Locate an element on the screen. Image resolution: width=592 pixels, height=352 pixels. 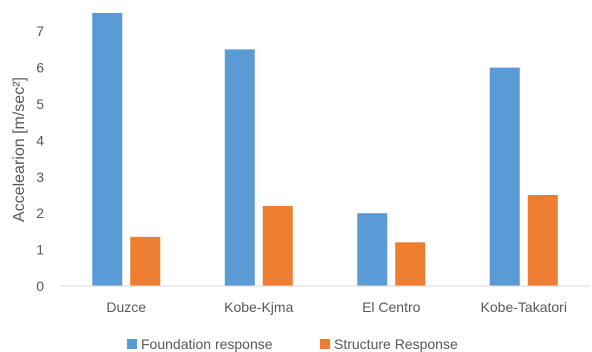
y-tick-label: 4 is located at coordinates (40, 140).